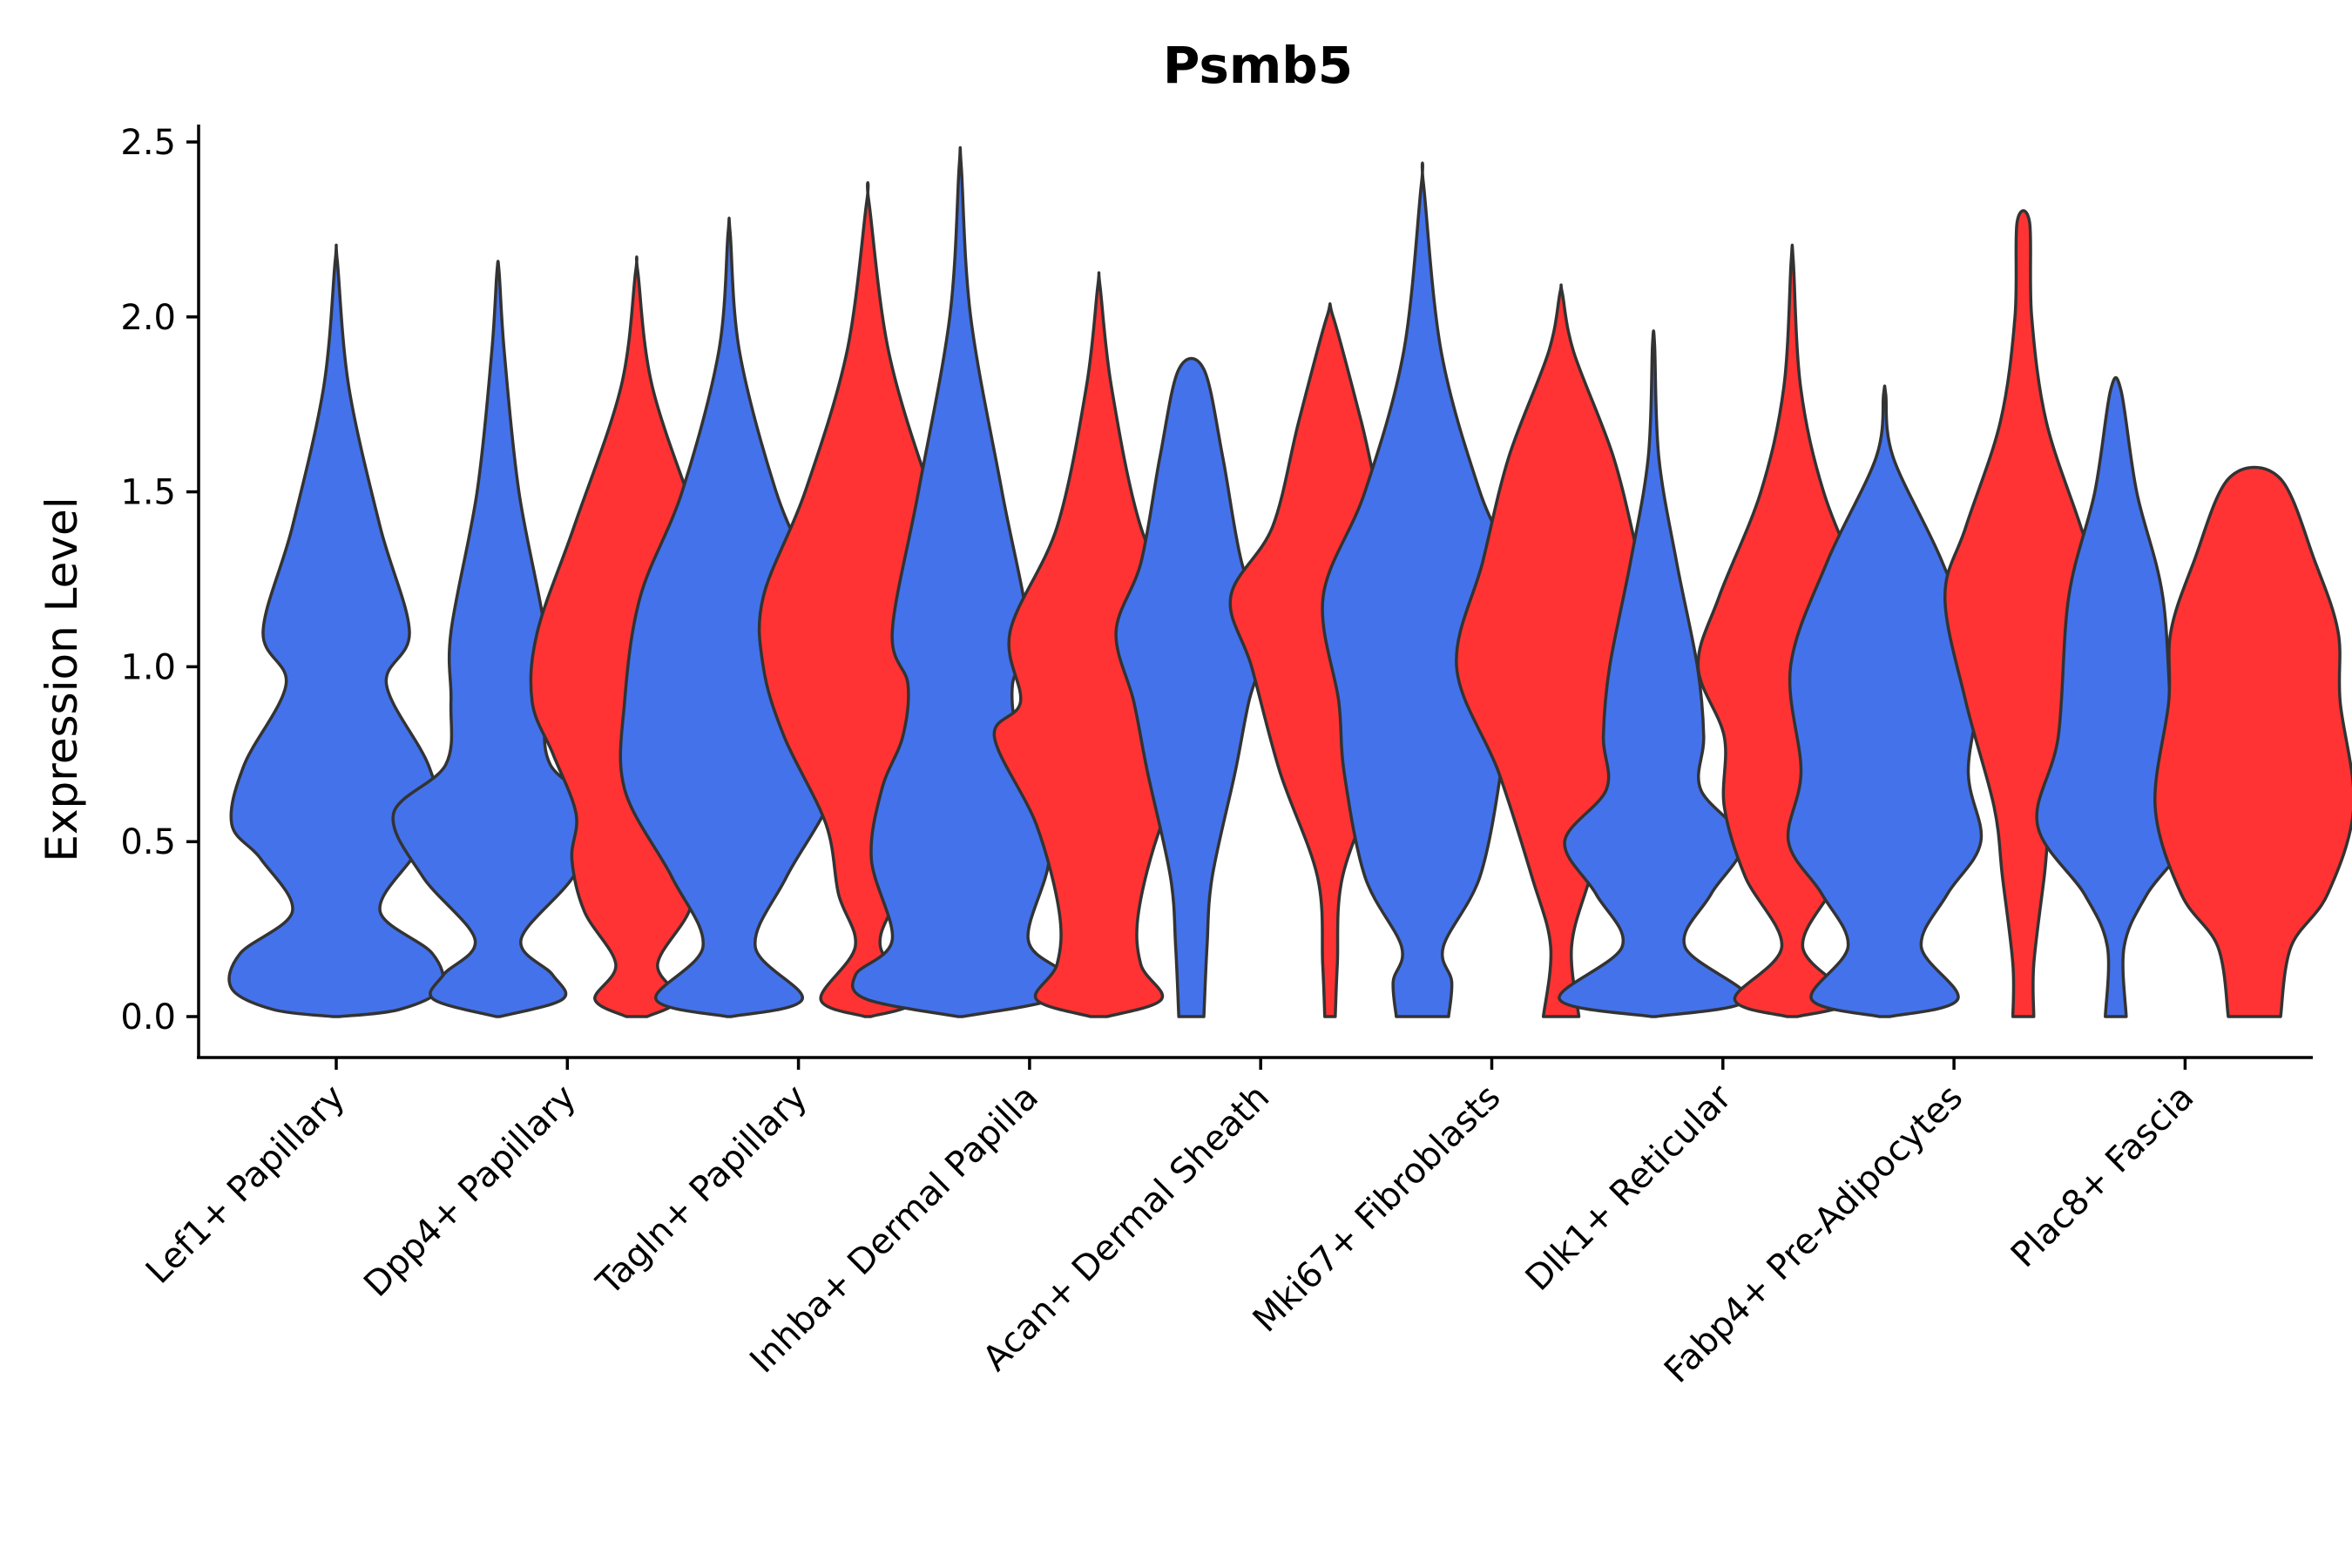 This screenshot has width=2352, height=1568. I want to click on y-tick-label: 0.0, so click(148, 1017).